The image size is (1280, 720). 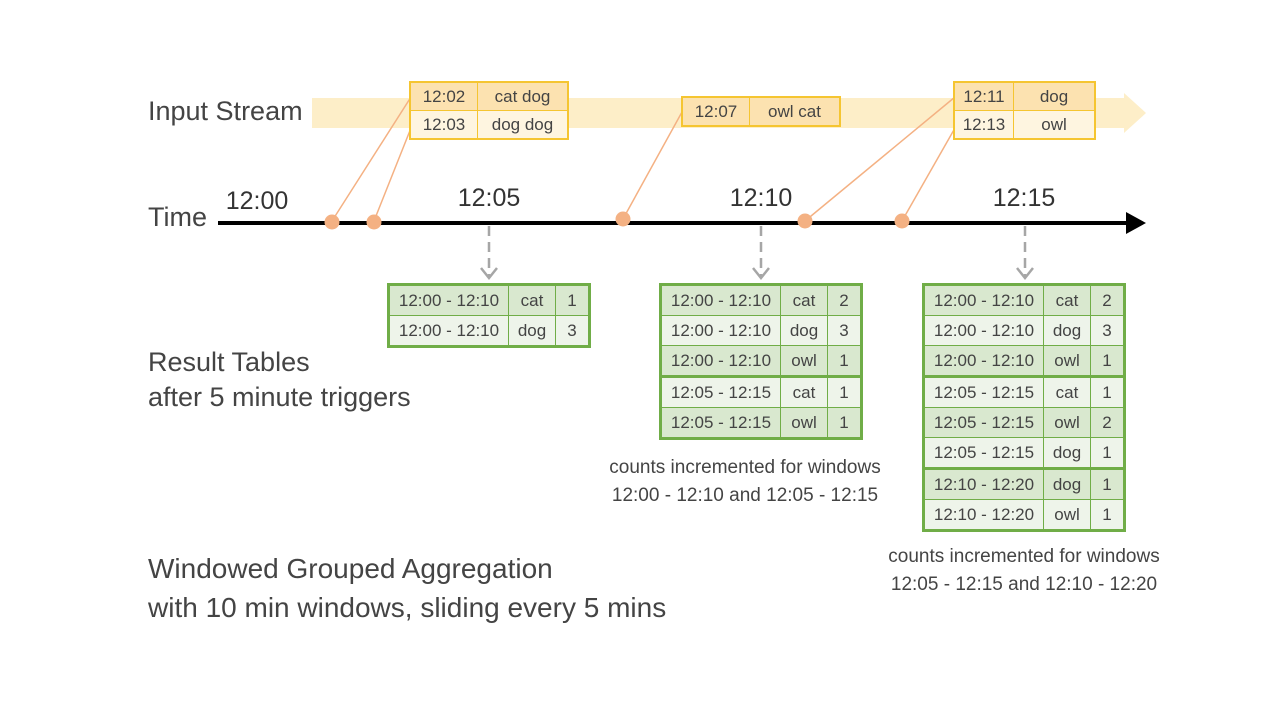 What do you see at coordinates (489, 198) in the screenshot?
I see `tick-label: 12:05` at bounding box center [489, 198].